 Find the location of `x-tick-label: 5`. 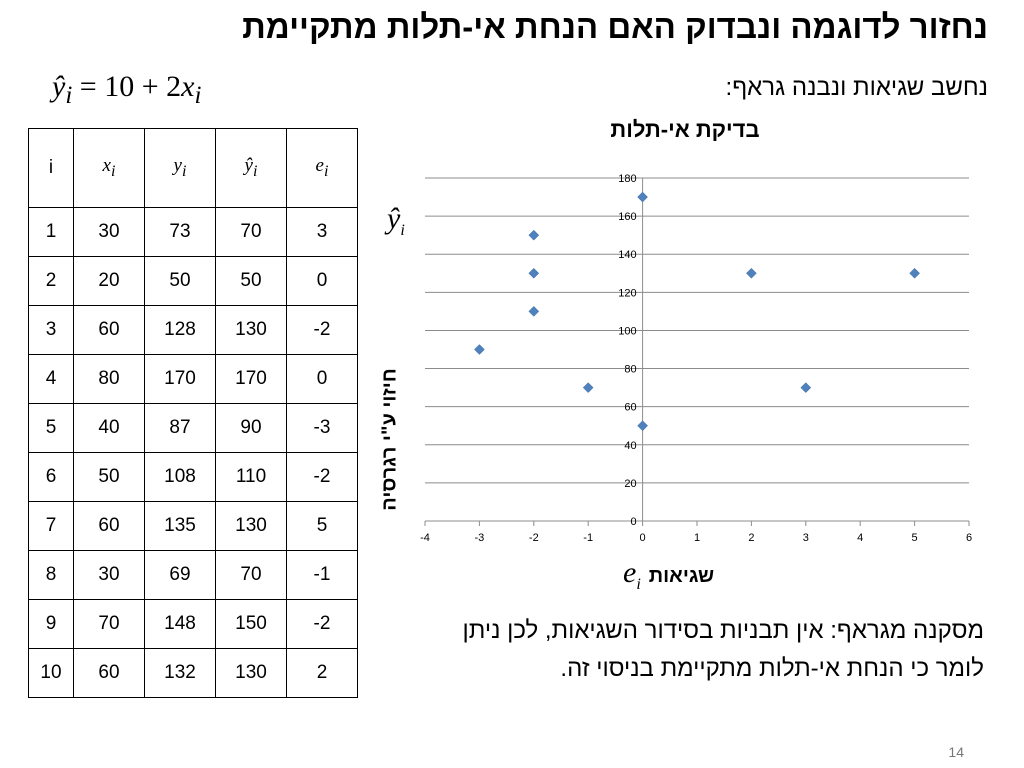

x-tick-label: 5 is located at coordinates (915, 538).